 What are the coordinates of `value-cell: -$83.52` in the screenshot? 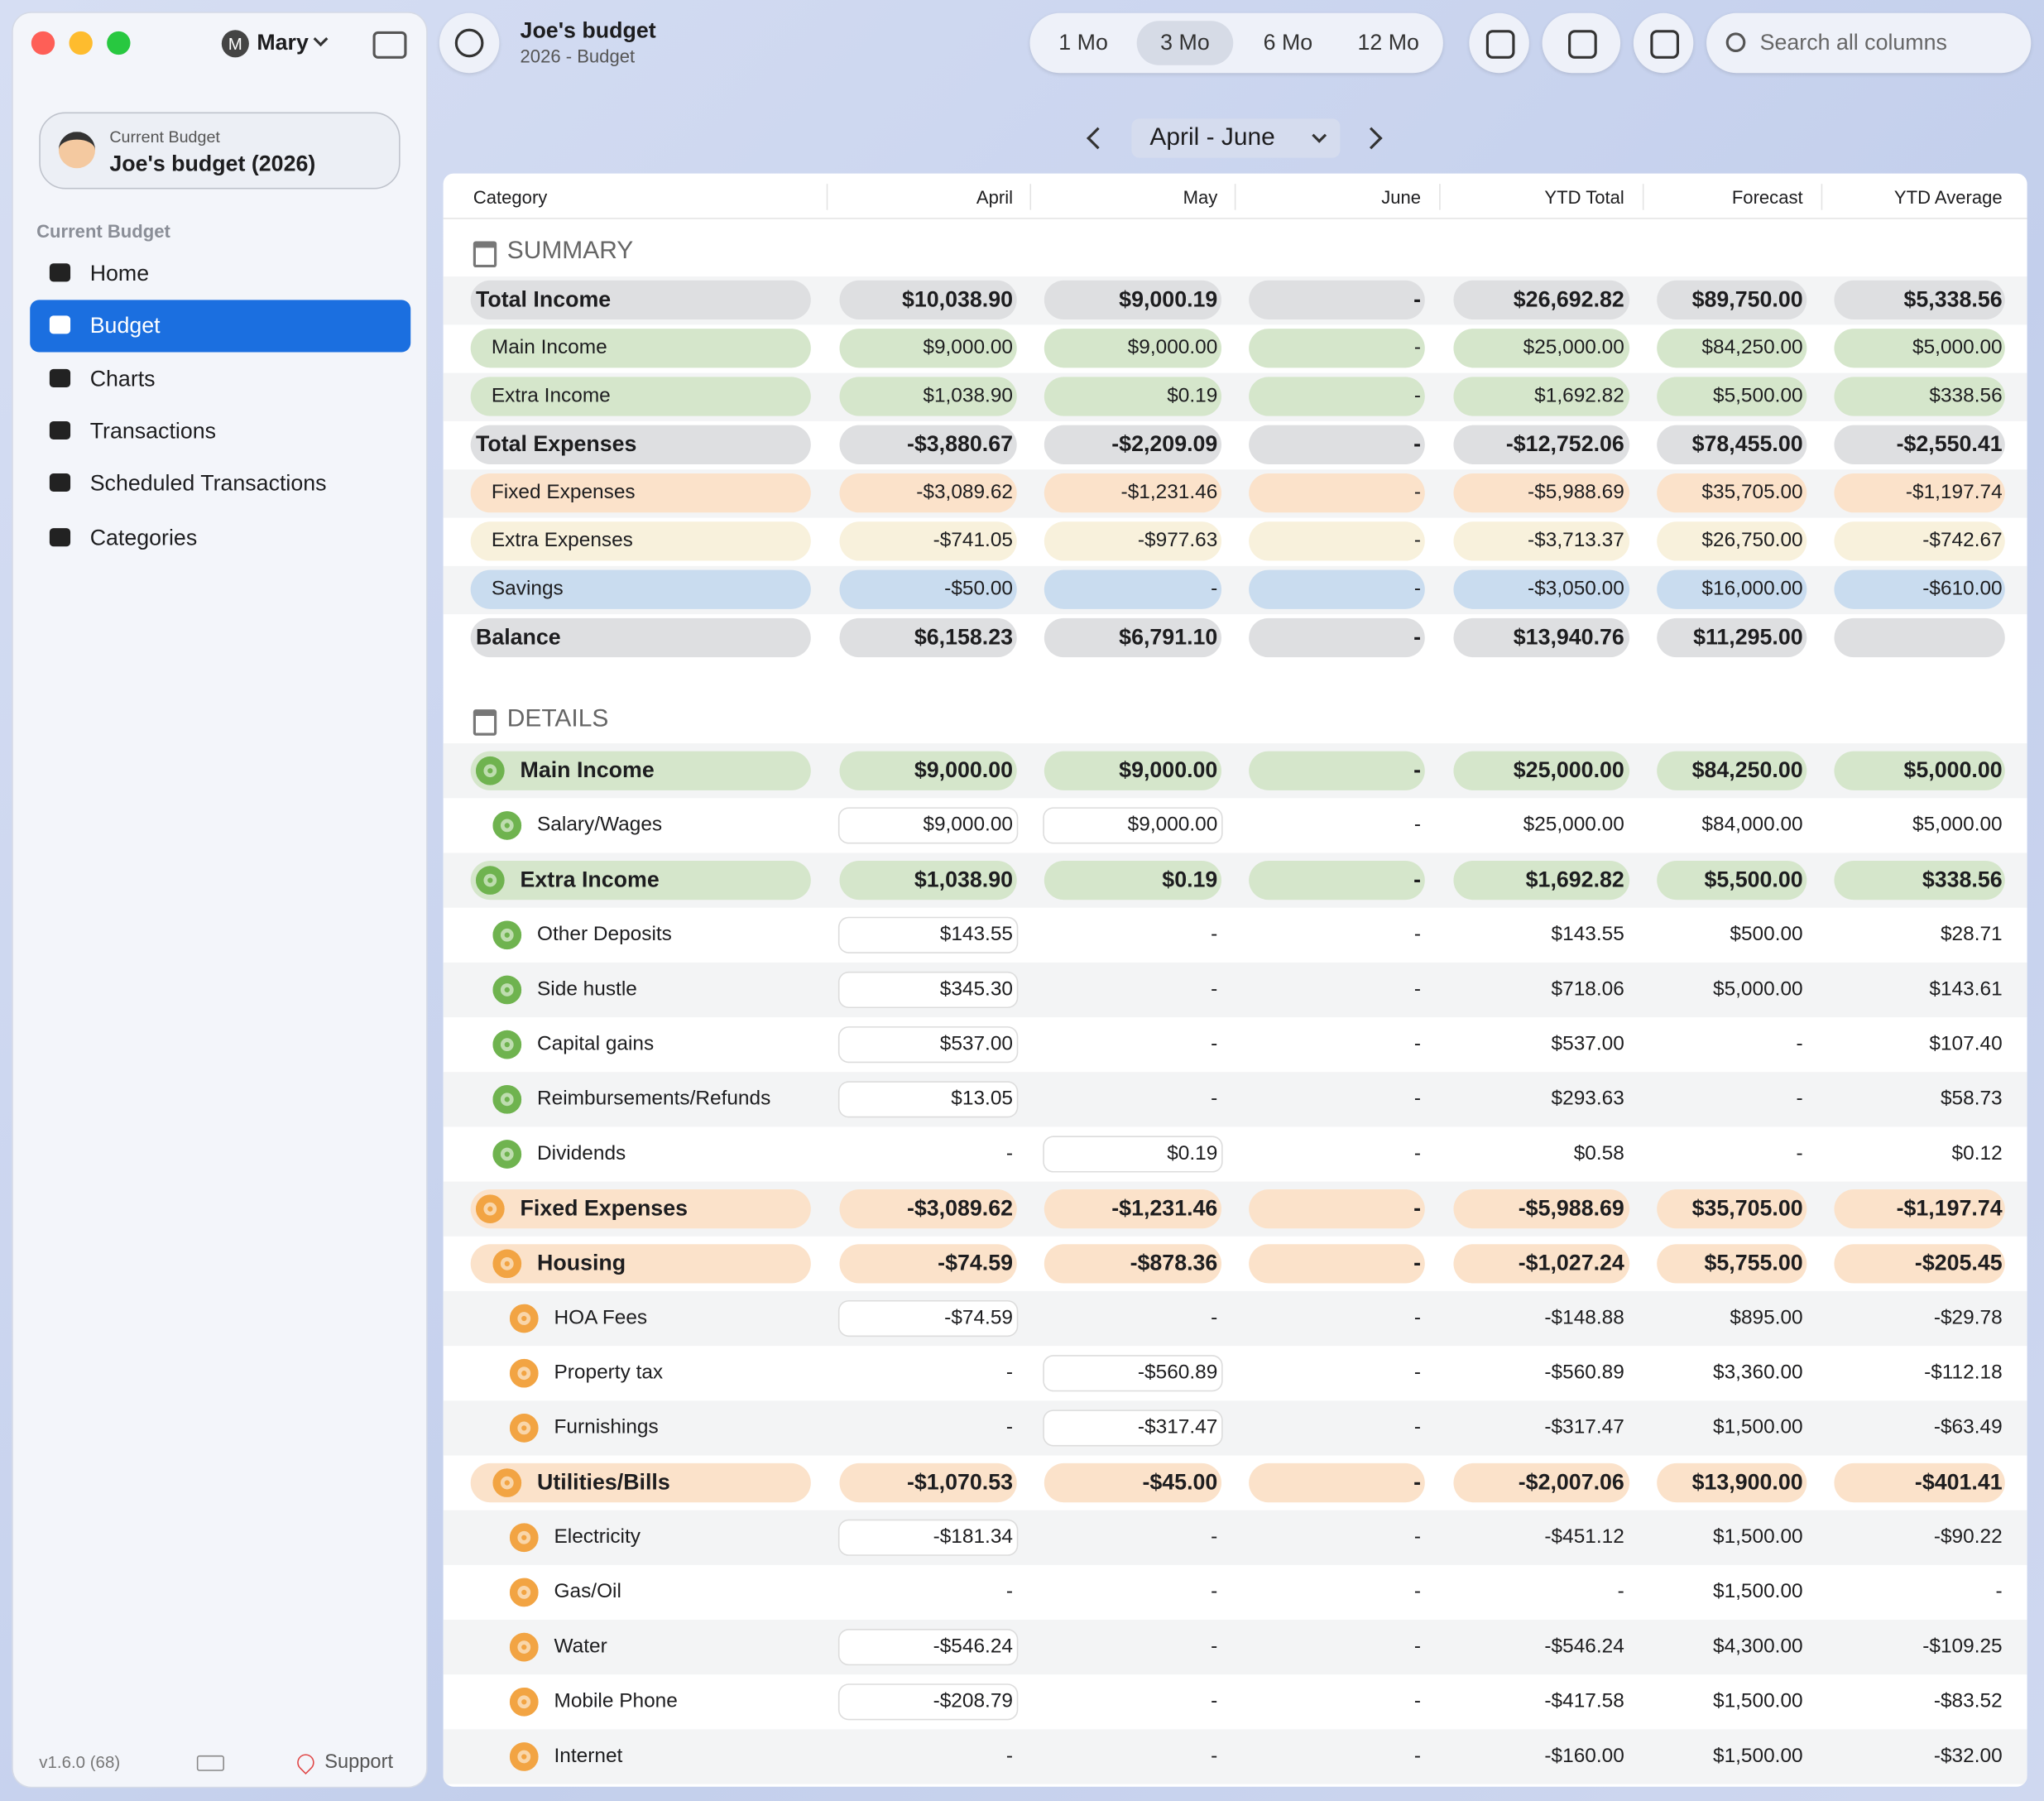 It's located at (1968, 1701).